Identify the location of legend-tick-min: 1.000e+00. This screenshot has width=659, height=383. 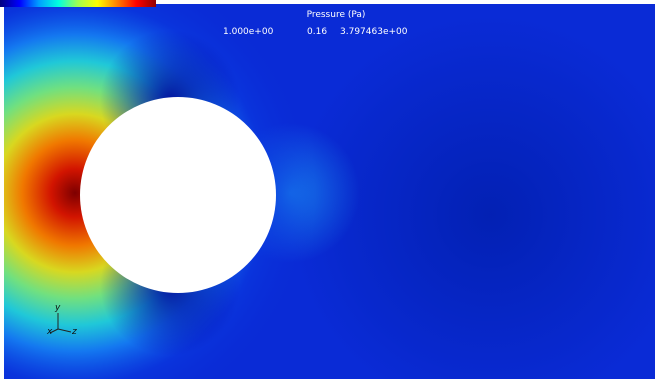
(248, 32).